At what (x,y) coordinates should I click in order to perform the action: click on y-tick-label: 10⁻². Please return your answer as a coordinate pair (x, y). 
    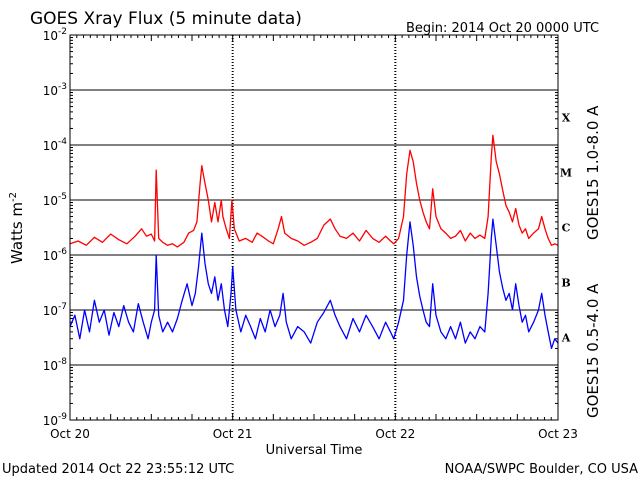
    Looking at the image, I should click on (55, 35).